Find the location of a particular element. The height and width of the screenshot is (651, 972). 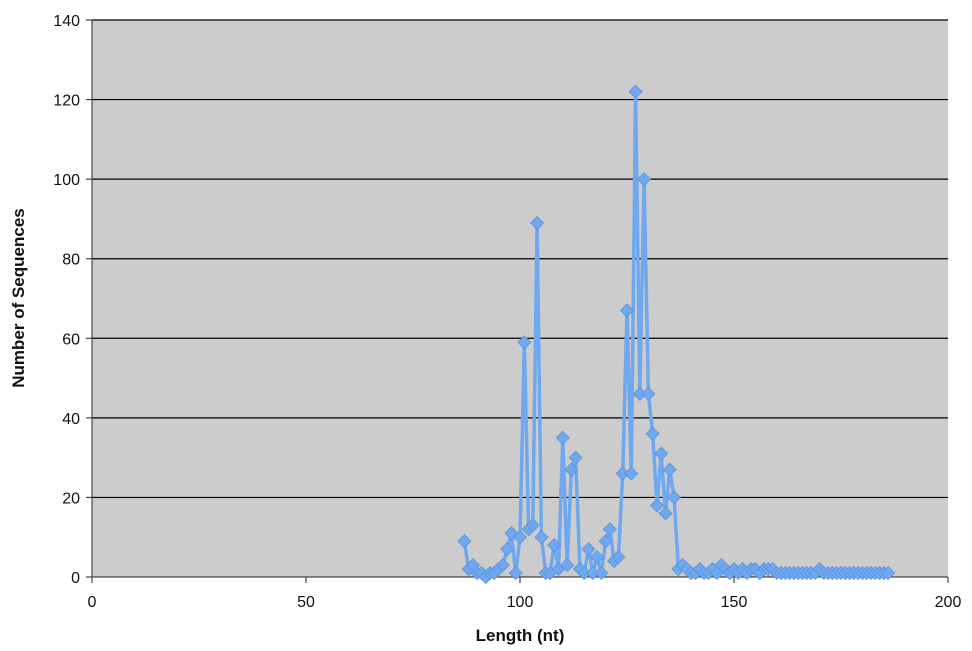

x-axis-title: Length (nt) is located at coordinates (520, 635).